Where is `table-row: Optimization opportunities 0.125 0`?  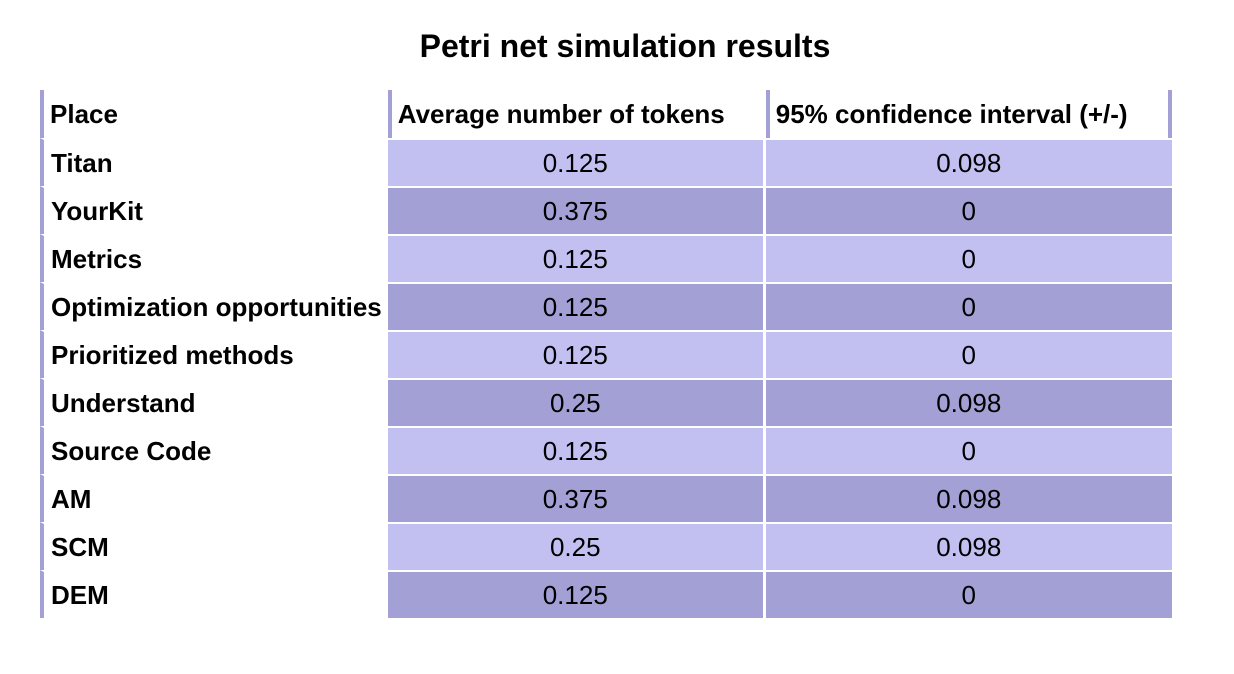 table-row: Optimization opportunities 0.125 0 is located at coordinates (606, 306).